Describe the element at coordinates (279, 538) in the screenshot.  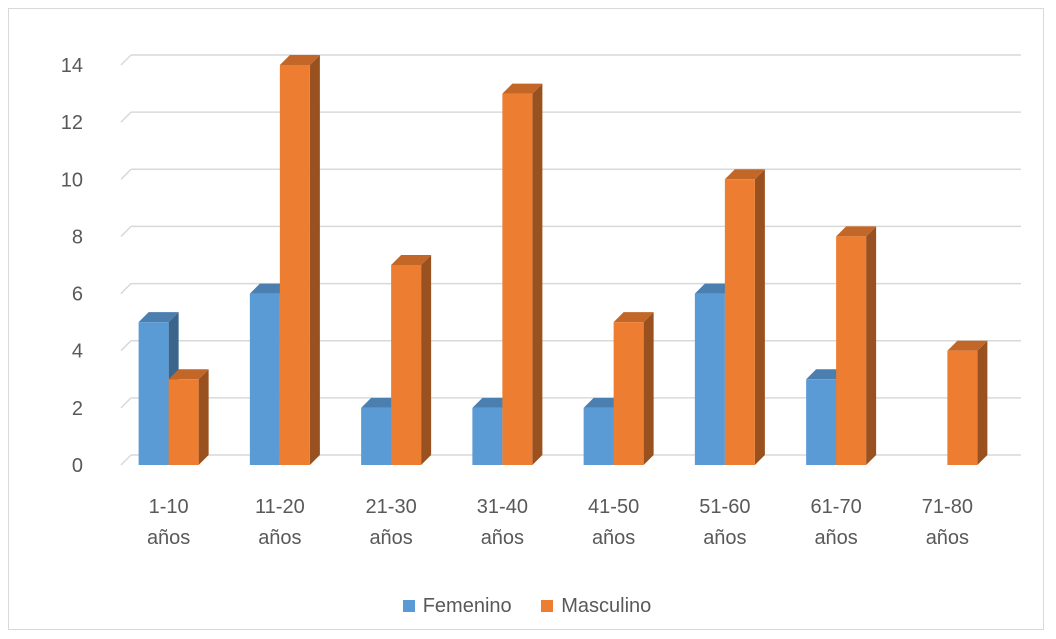
I see `x-tick-label-1-line-1: años` at that location.